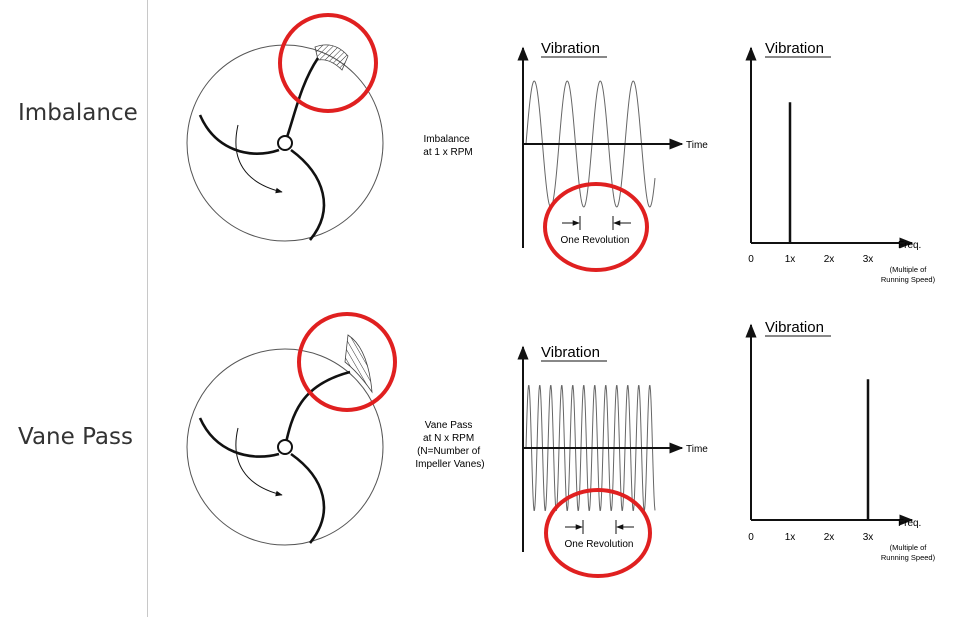 This screenshot has width=980, height=617. I want to click on waveform-vane-pass: Vibration Time One Revolution, so click(612, 461).